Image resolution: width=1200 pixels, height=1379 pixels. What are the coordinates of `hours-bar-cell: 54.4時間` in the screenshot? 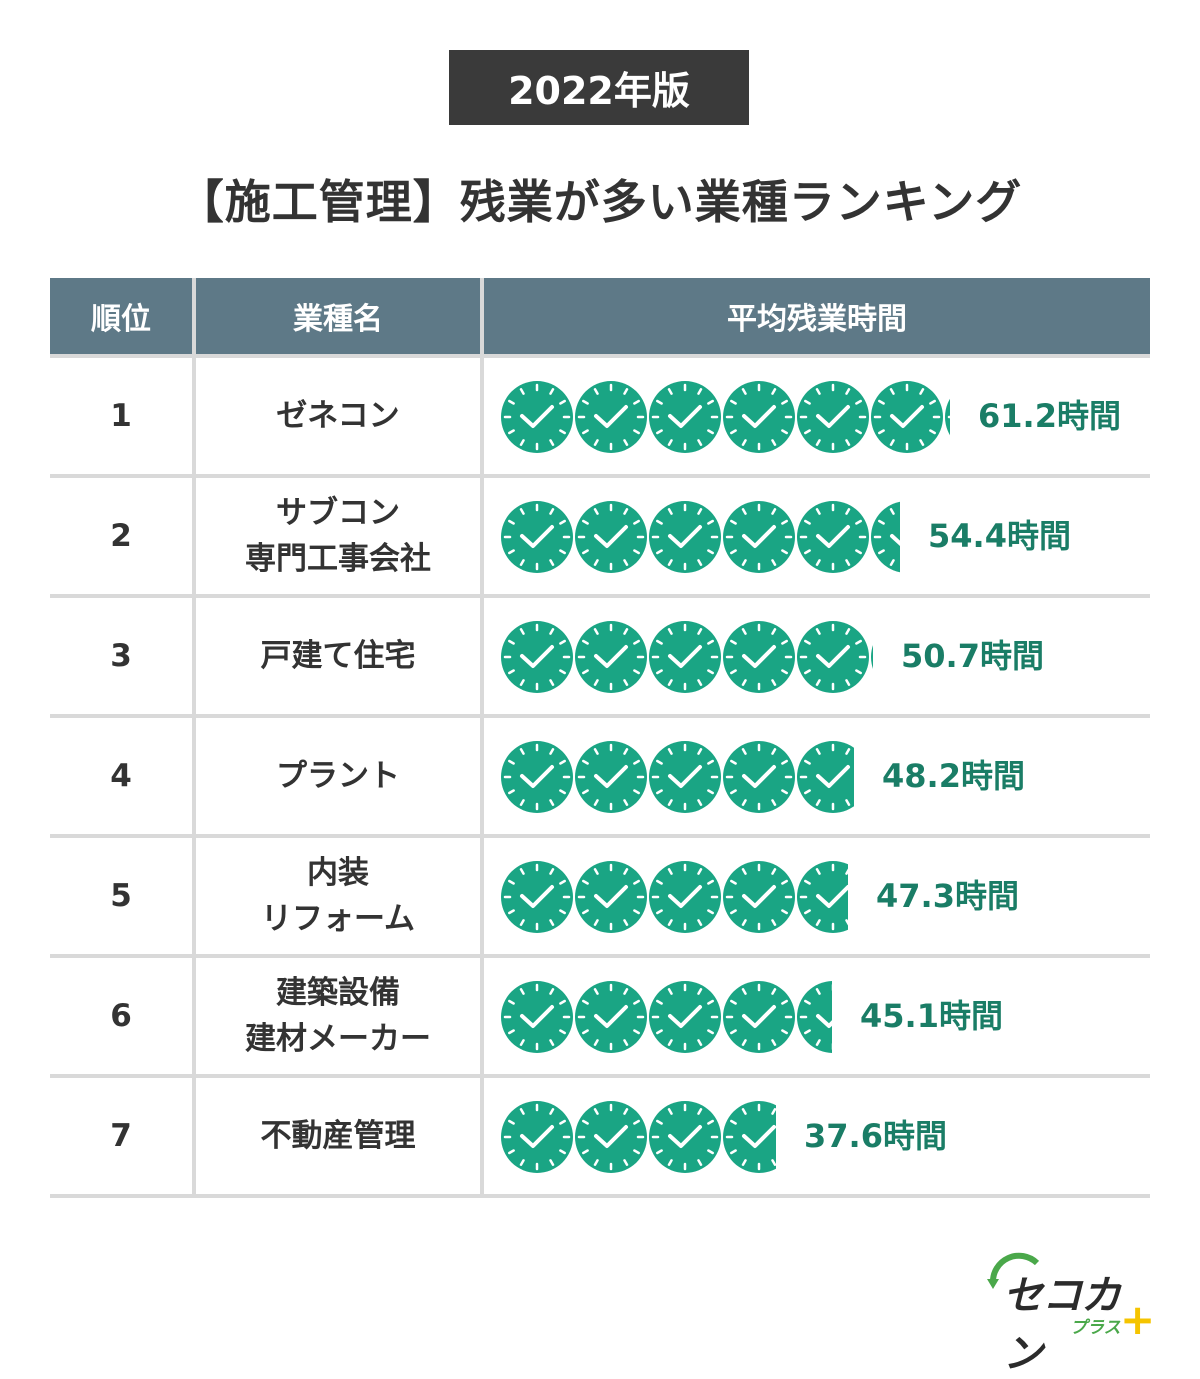 It's located at (817, 536).